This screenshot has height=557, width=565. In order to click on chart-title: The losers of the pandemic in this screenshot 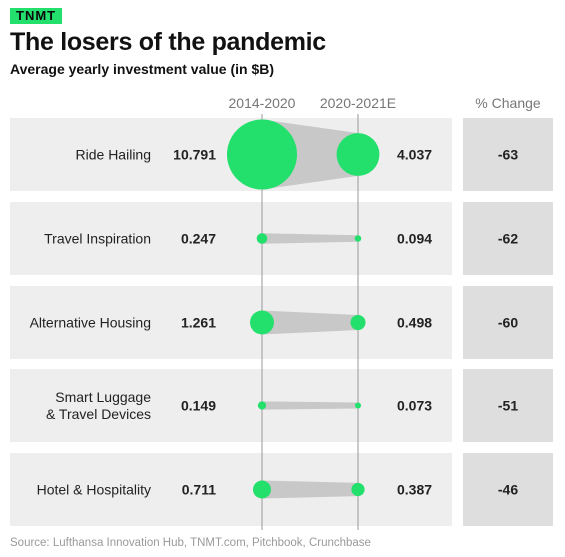, I will do `click(168, 42)`.